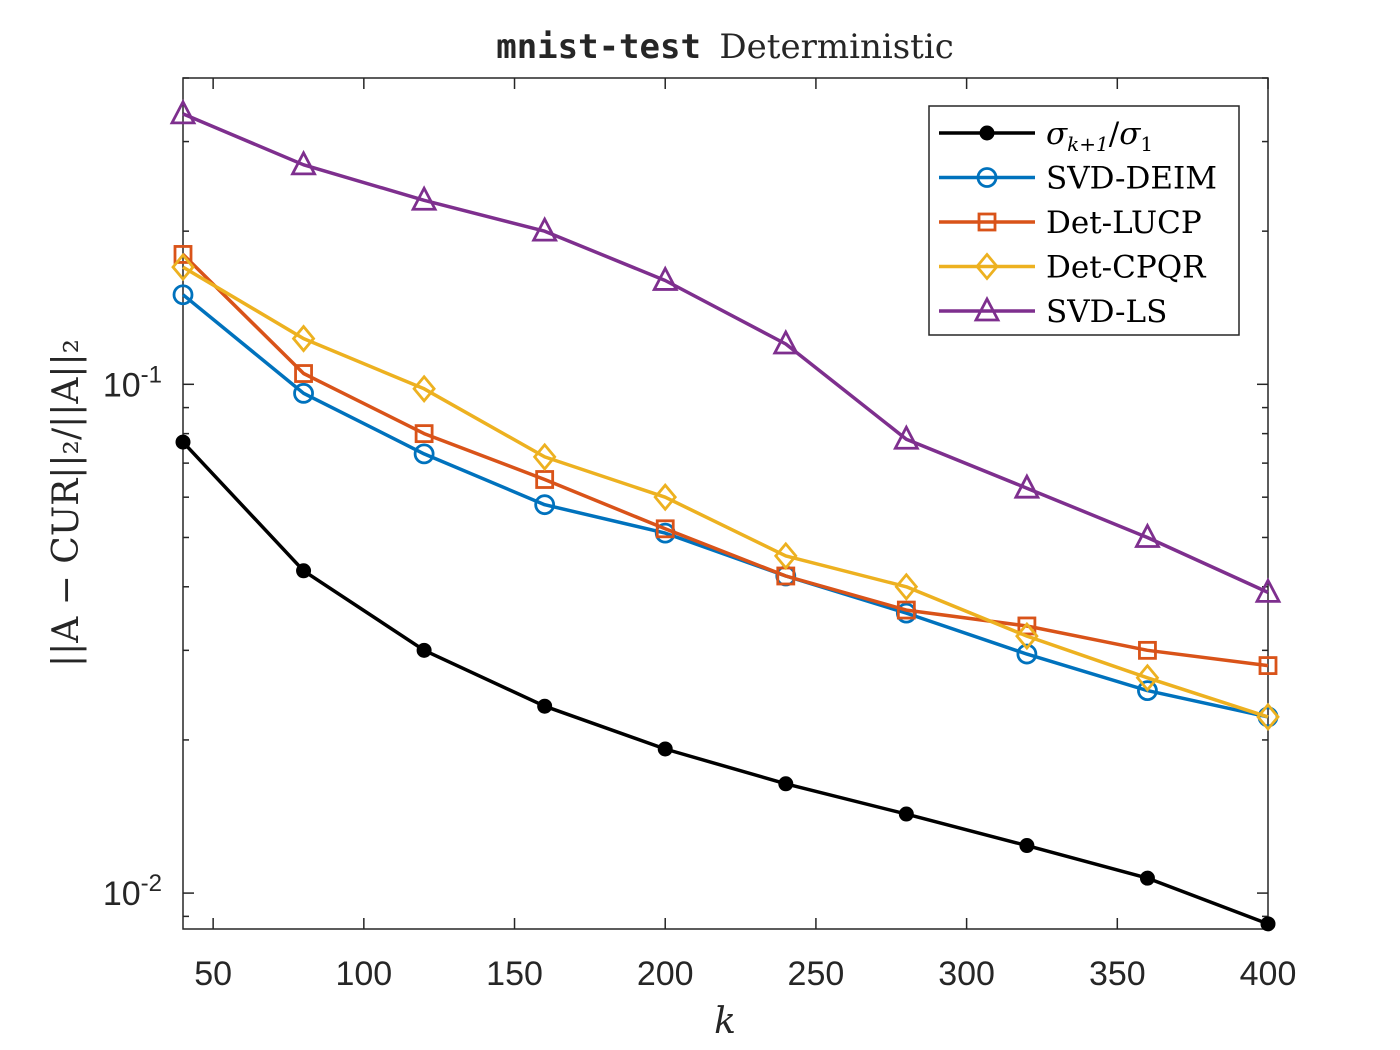  Describe the element at coordinates (132, 891) in the screenshot. I see `y-tick-label: 10⁻²` at that location.